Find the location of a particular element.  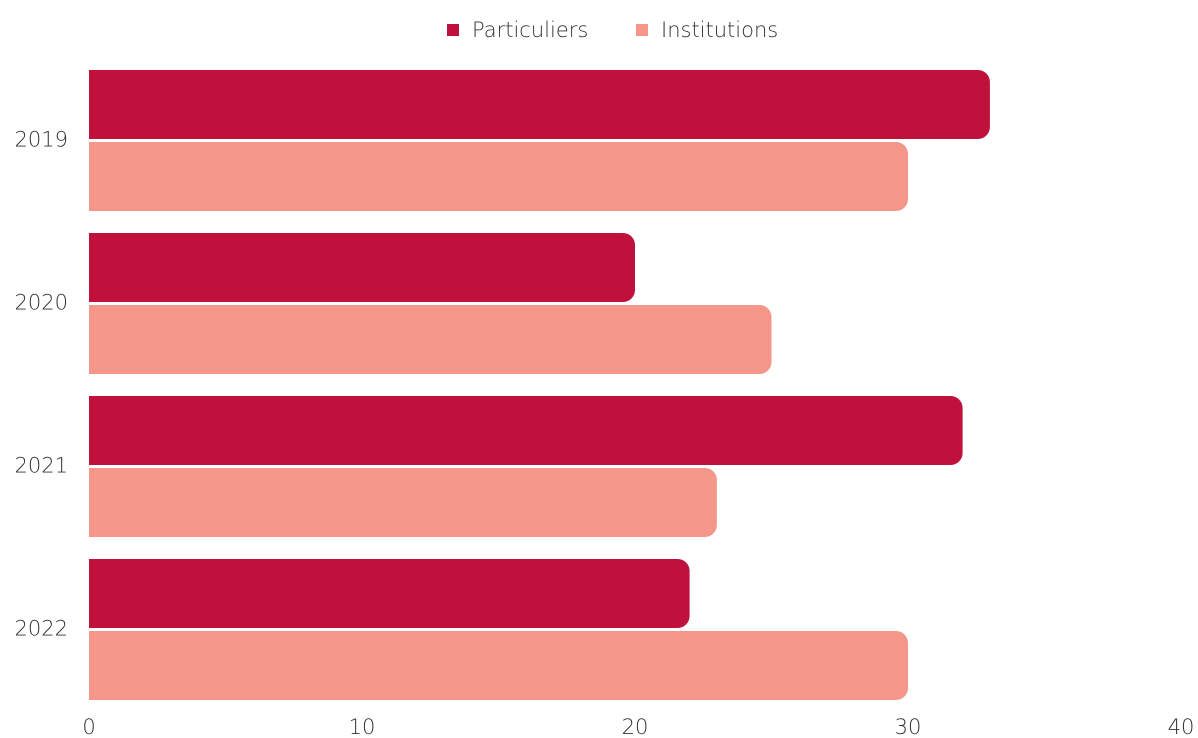

x-tick-label: 10 is located at coordinates (362, 726).